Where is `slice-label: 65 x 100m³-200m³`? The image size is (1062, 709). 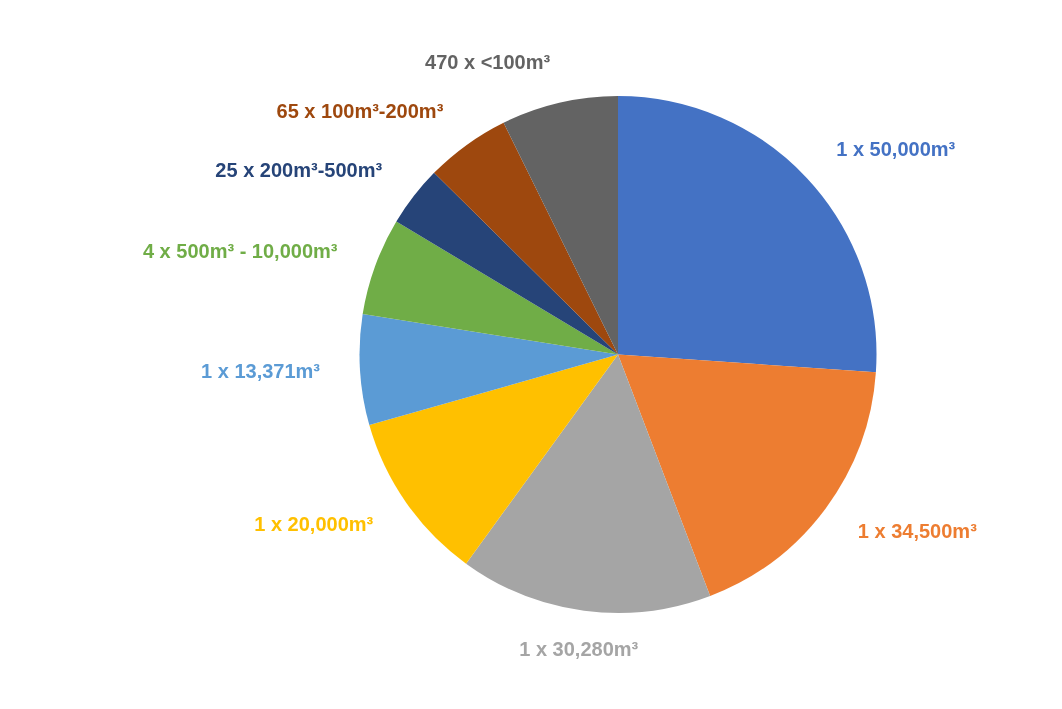
slice-label: 65 x 100m³-200m³ is located at coordinates (360, 110).